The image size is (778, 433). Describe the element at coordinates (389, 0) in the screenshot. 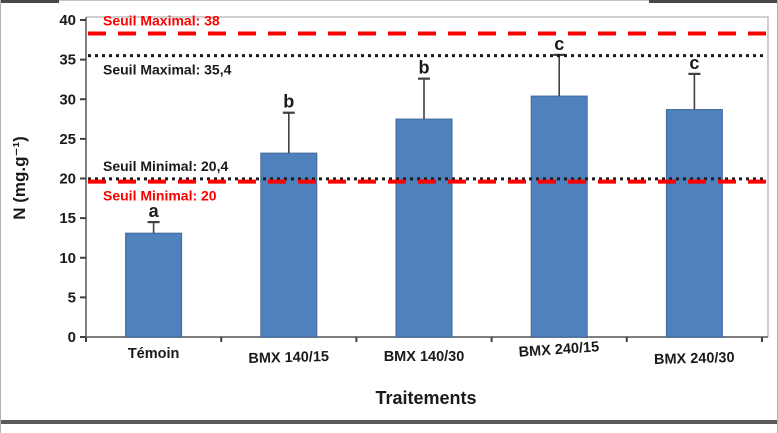

I see `page-top-border` at that location.